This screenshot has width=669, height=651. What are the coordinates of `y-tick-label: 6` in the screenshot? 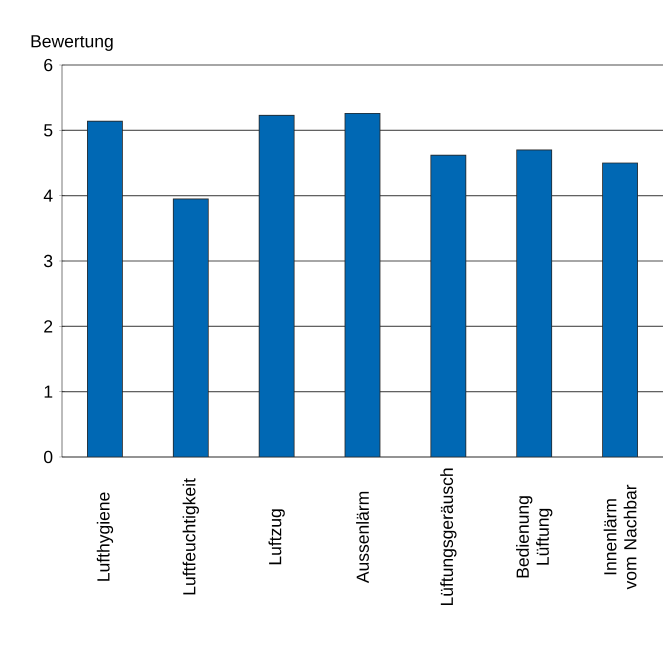 It's located at (48, 65).